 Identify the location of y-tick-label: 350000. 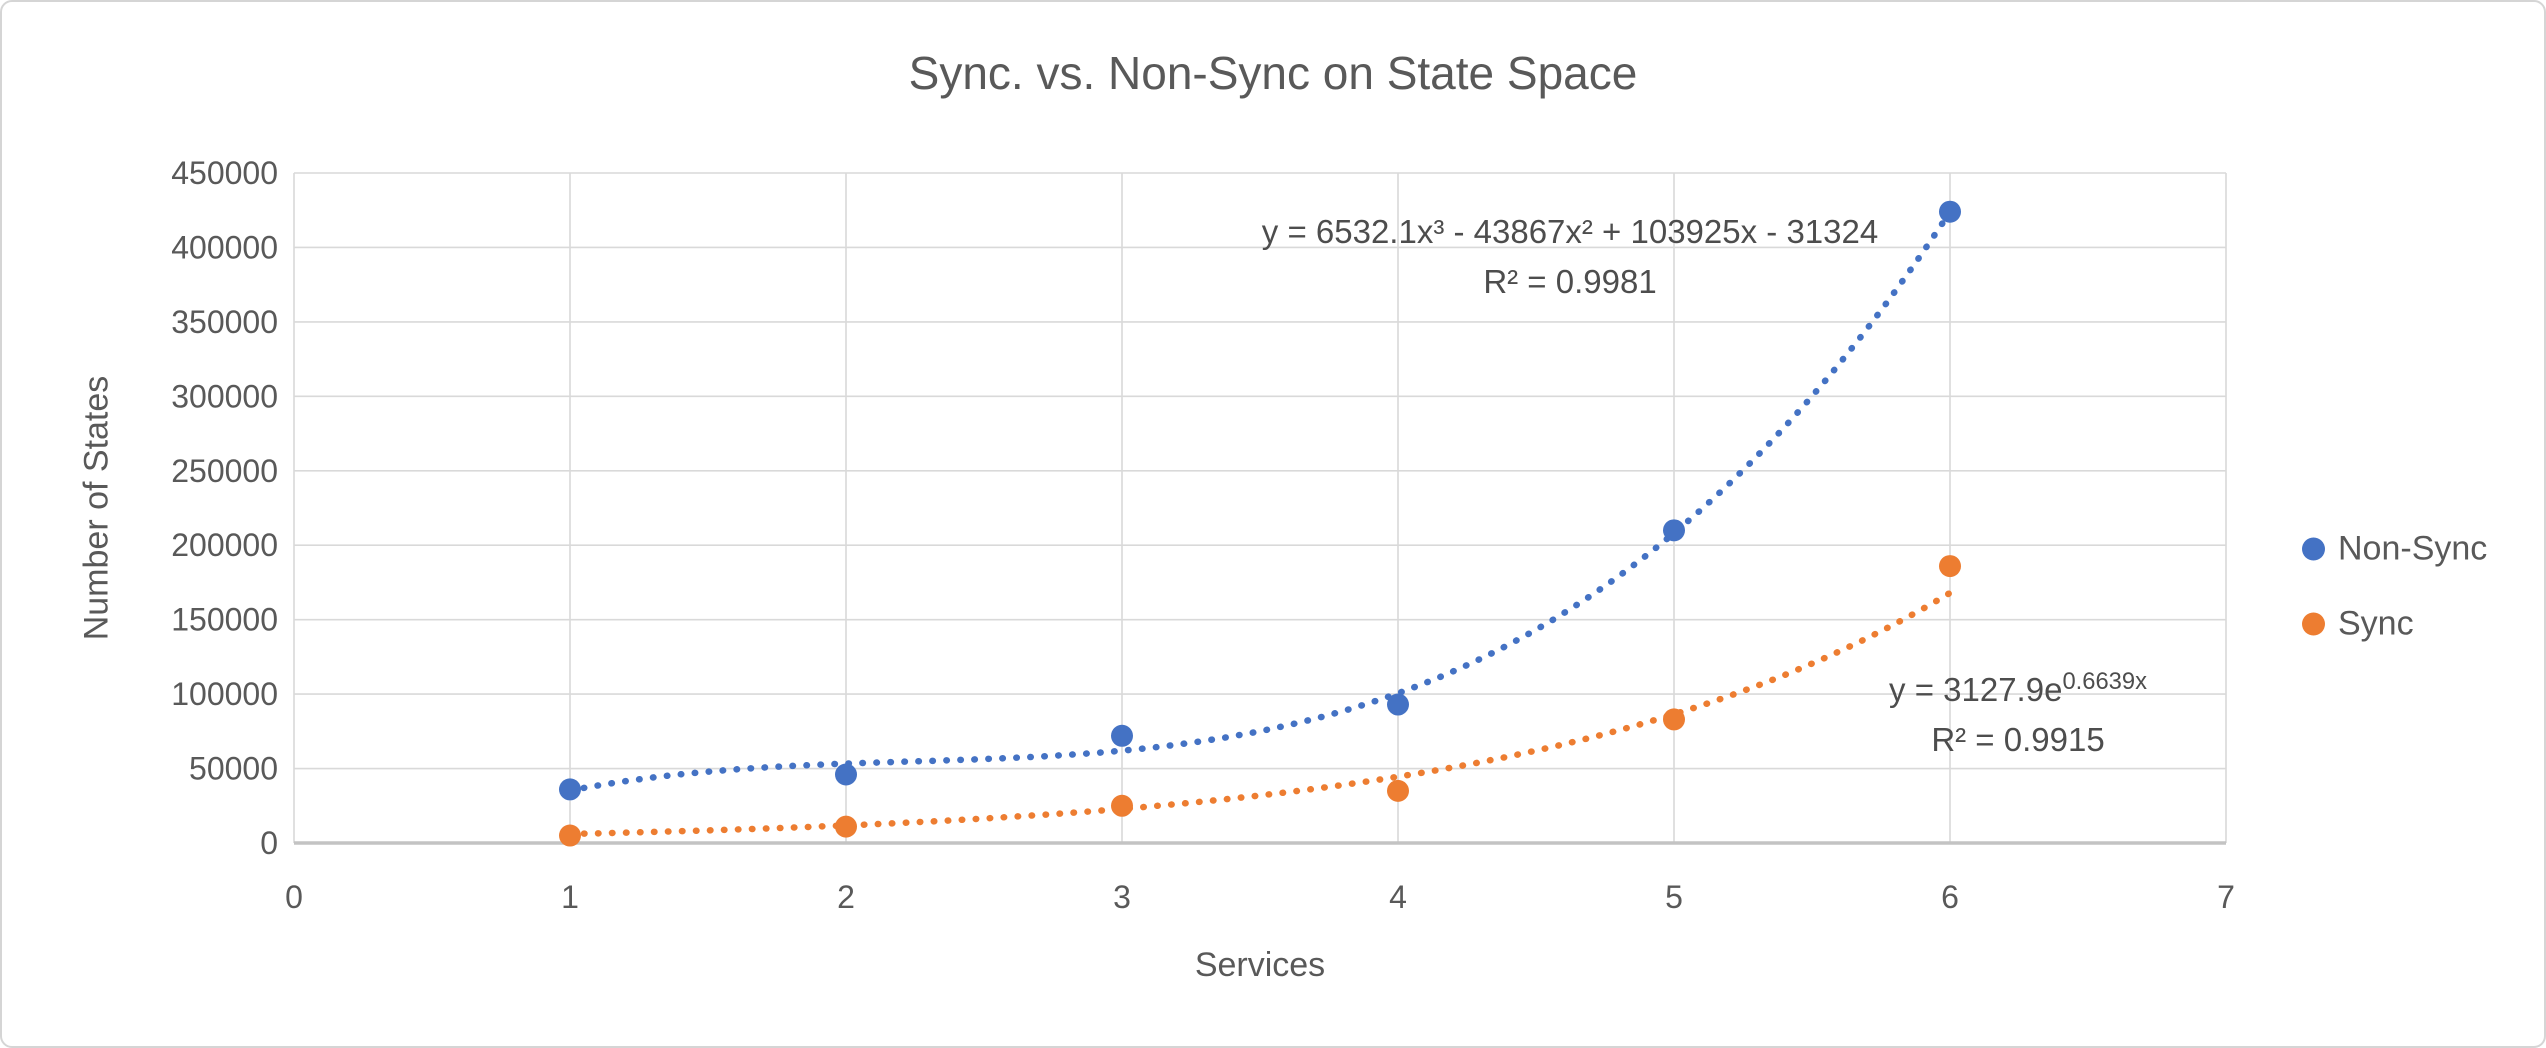
(224, 322).